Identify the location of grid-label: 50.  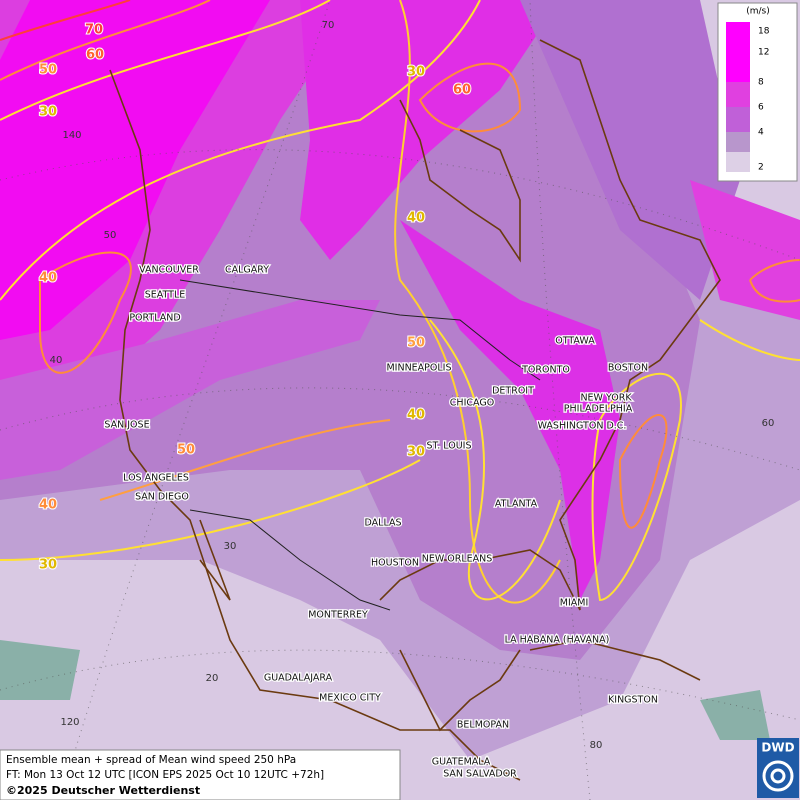
(110, 235).